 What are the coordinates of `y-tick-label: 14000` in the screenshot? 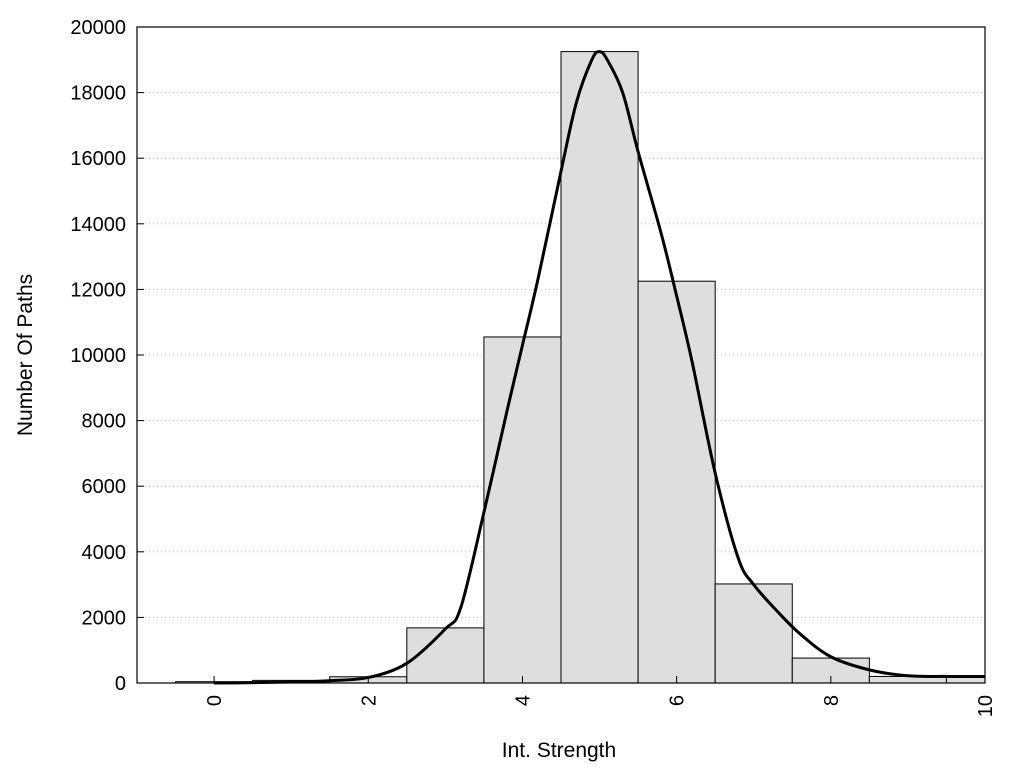 It's located at (98, 225).